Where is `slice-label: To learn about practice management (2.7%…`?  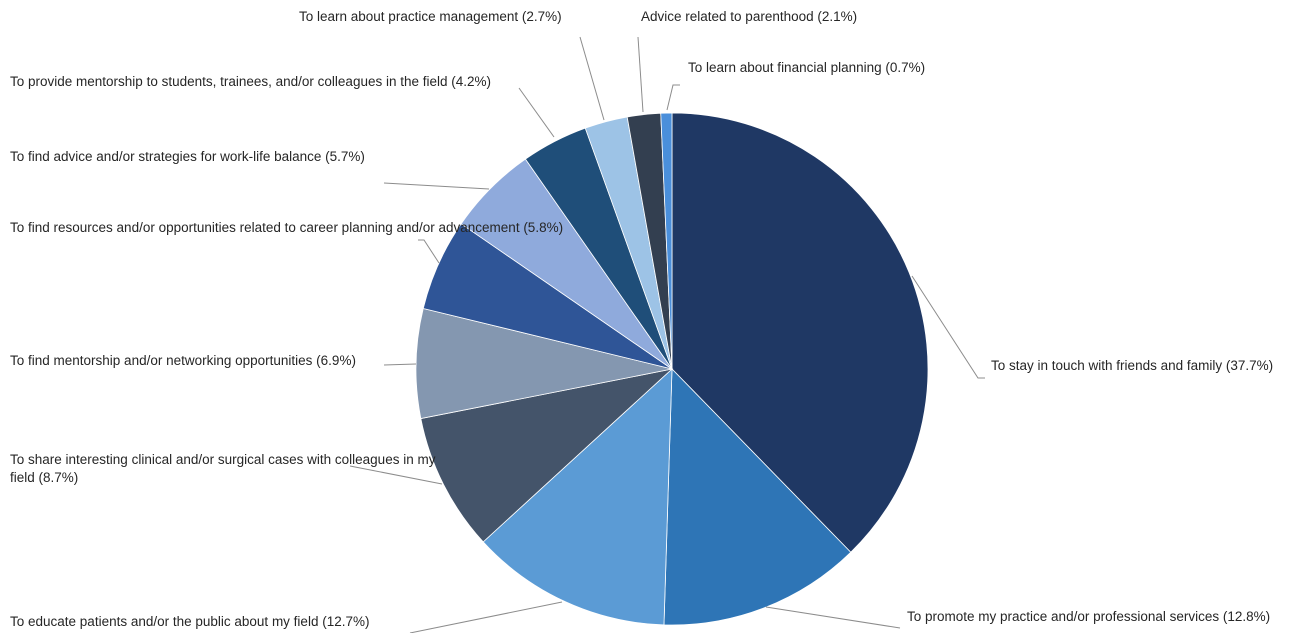 slice-label: To learn about practice management (2.7%… is located at coordinates (430, 16).